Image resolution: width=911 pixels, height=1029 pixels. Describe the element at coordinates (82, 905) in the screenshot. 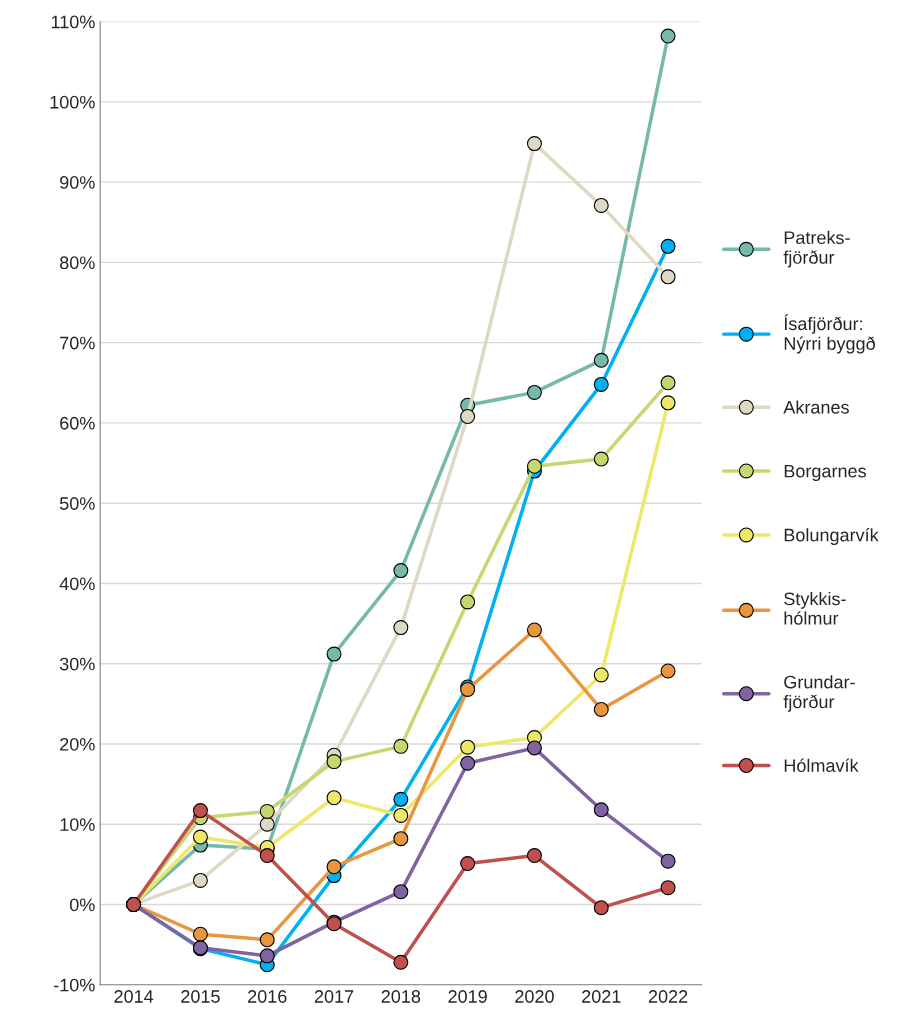

I see `y-tick-label: 0%` at that location.